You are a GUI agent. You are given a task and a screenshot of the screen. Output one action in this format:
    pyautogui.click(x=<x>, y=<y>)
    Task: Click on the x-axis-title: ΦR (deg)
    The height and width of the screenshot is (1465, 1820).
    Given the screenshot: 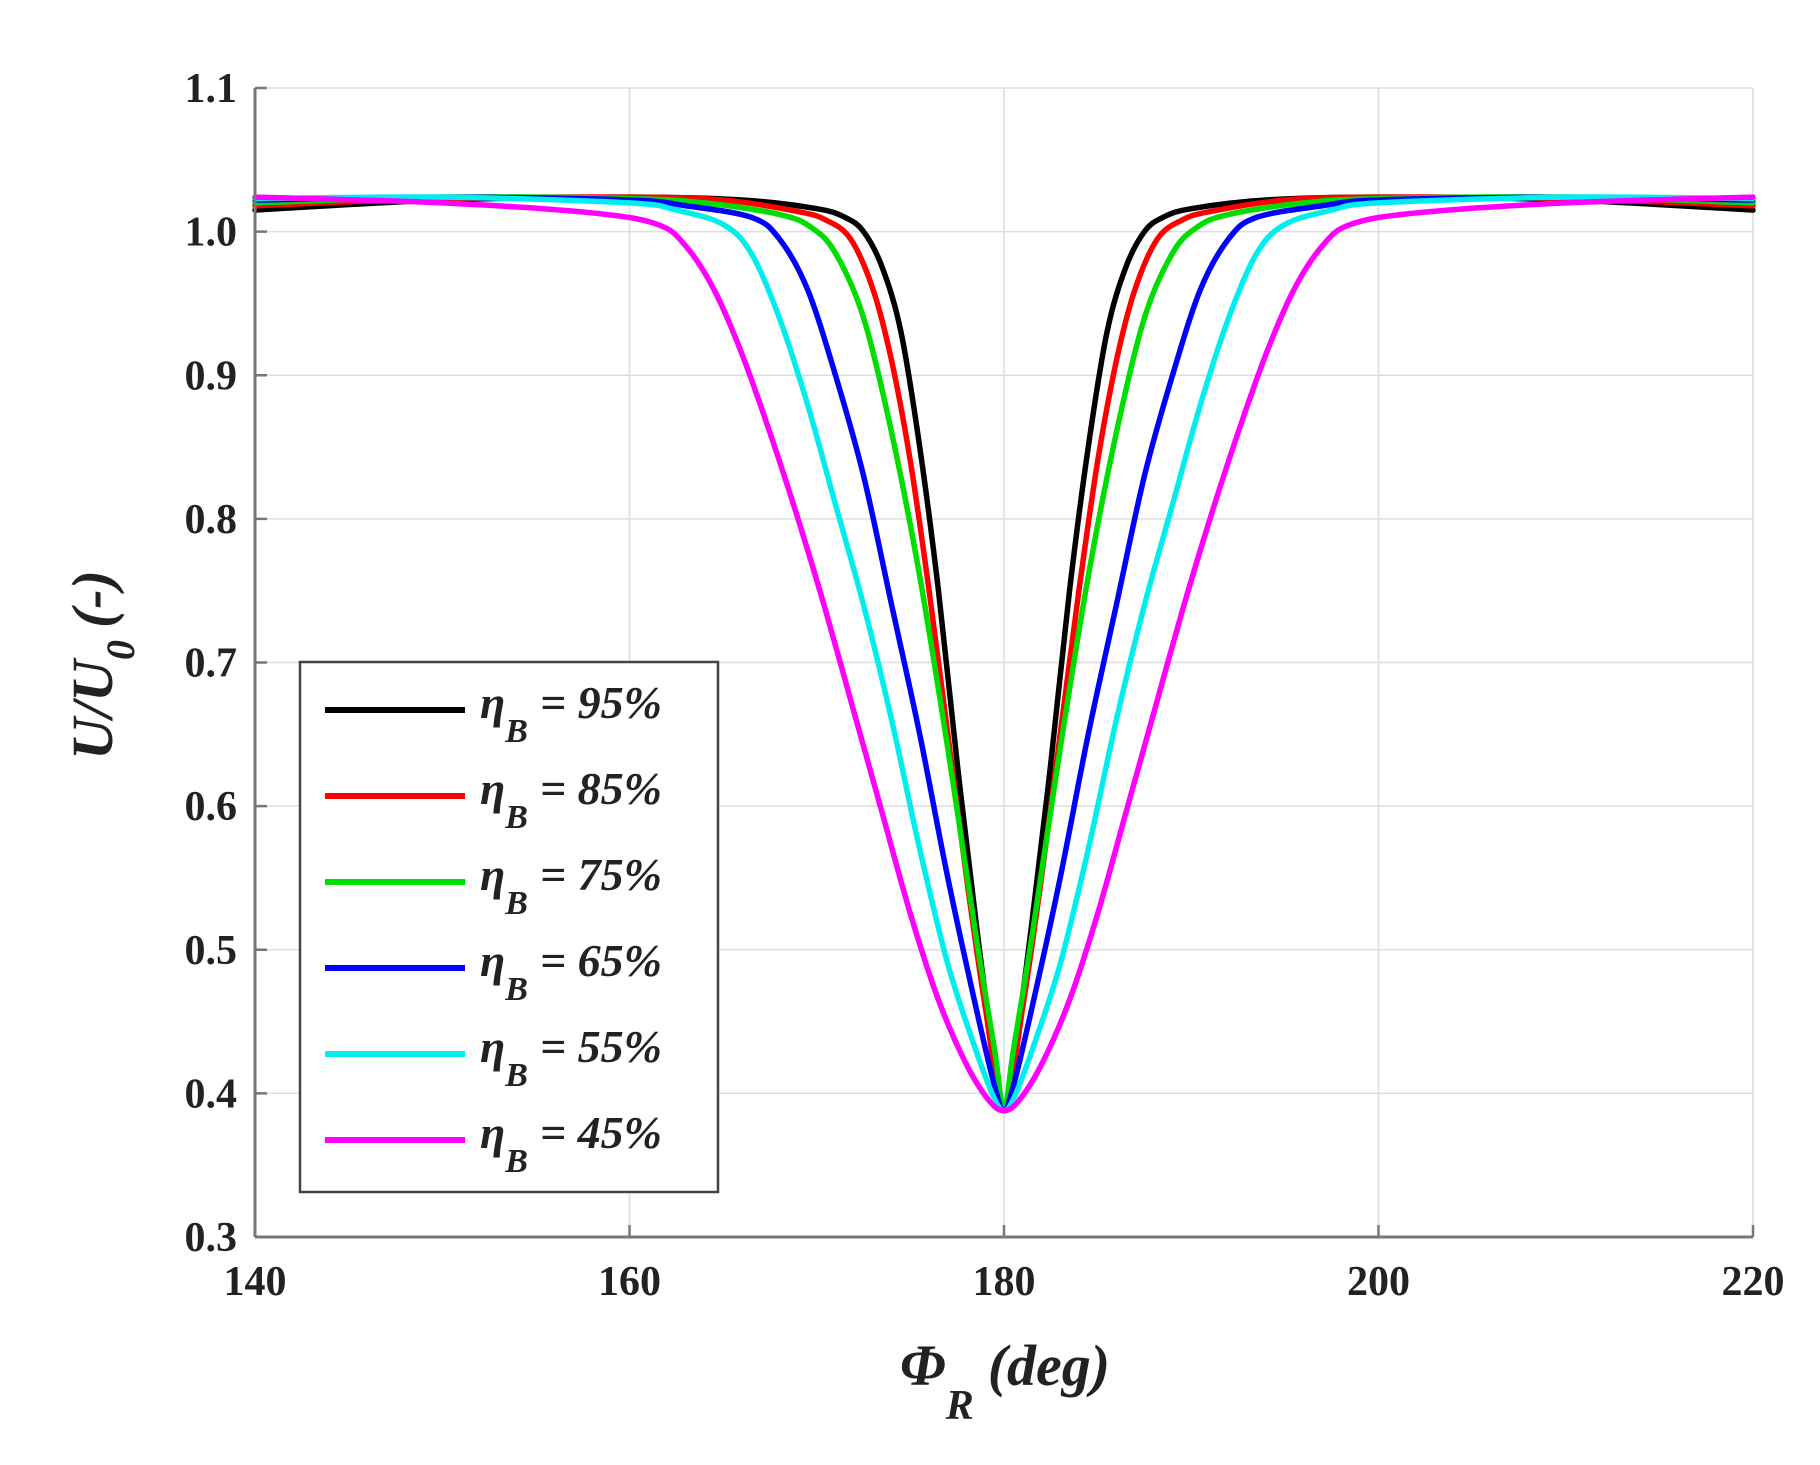 What is the action you would take?
    pyautogui.click(x=1005, y=1381)
    